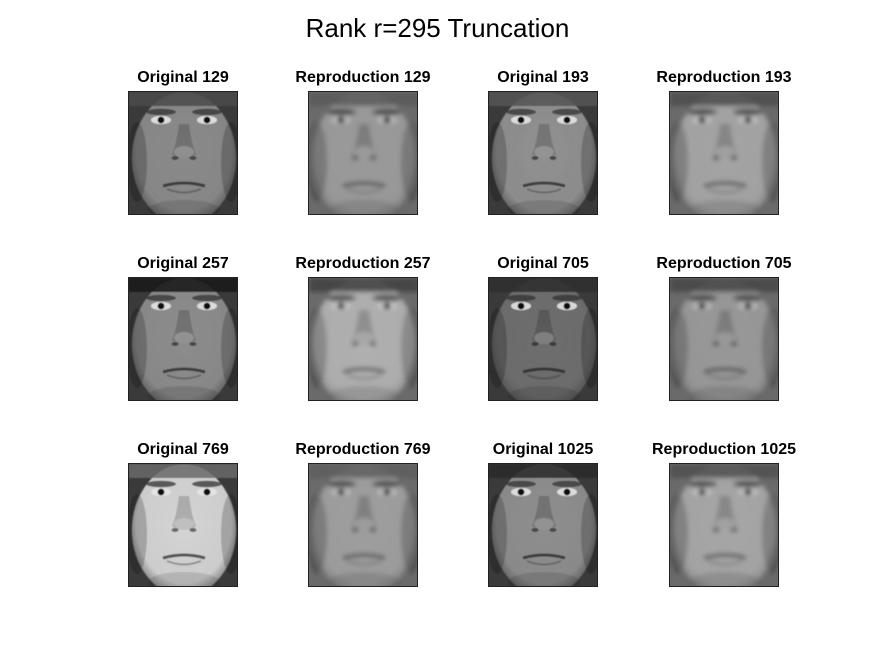  I want to click on panel-title: Original 129, so click(183, 77).